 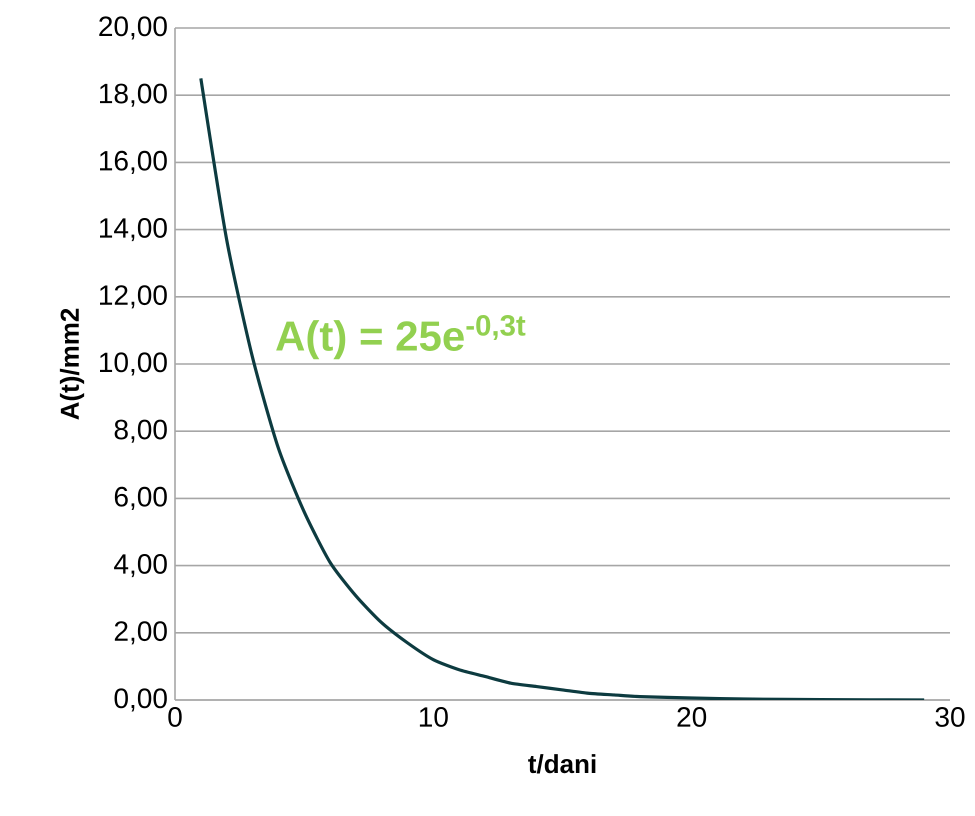 What do you see at coordinates (140, 700) in the screenshot?
I see `y-tick-label: 0,00` at bounding box center [140, 700].